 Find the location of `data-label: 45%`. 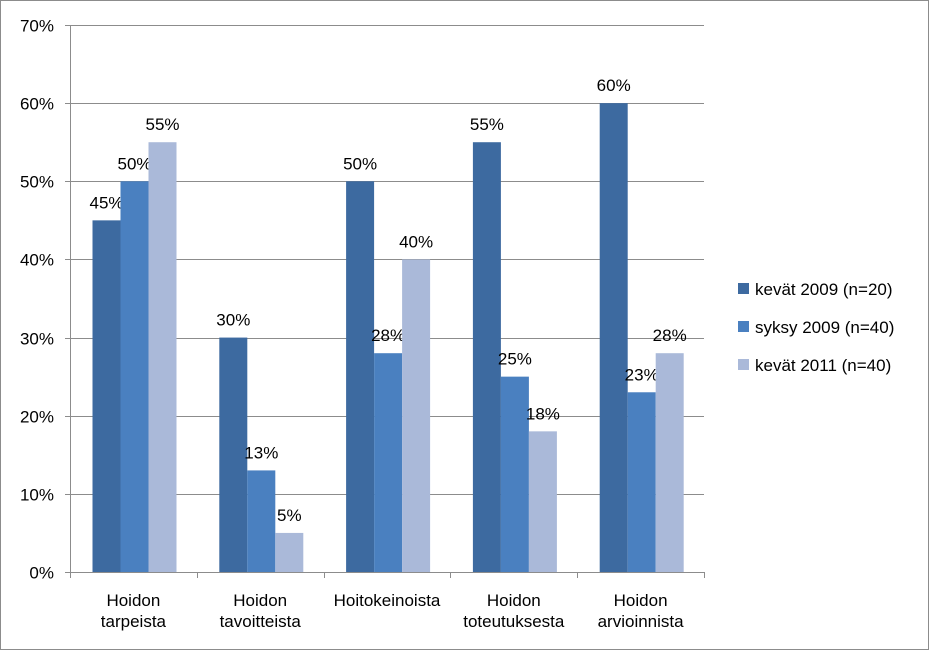

data-label: 45% is located at coordinates (106, 202).